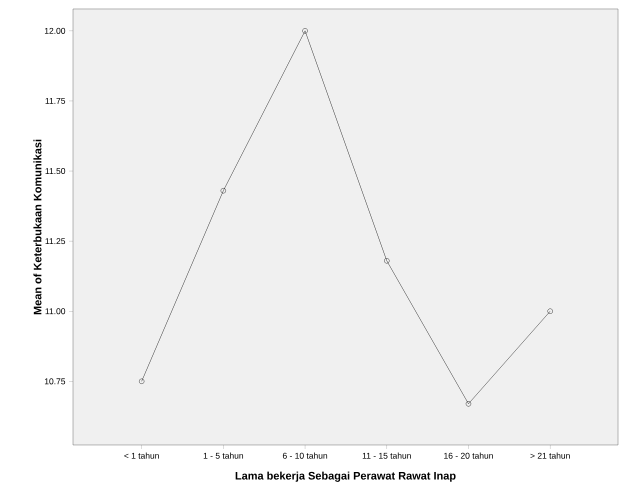  What do you see at coordinates (56, 101) in the screenshot?
I see `y-tick-label: 11.75` at bounding box center [56, 101].